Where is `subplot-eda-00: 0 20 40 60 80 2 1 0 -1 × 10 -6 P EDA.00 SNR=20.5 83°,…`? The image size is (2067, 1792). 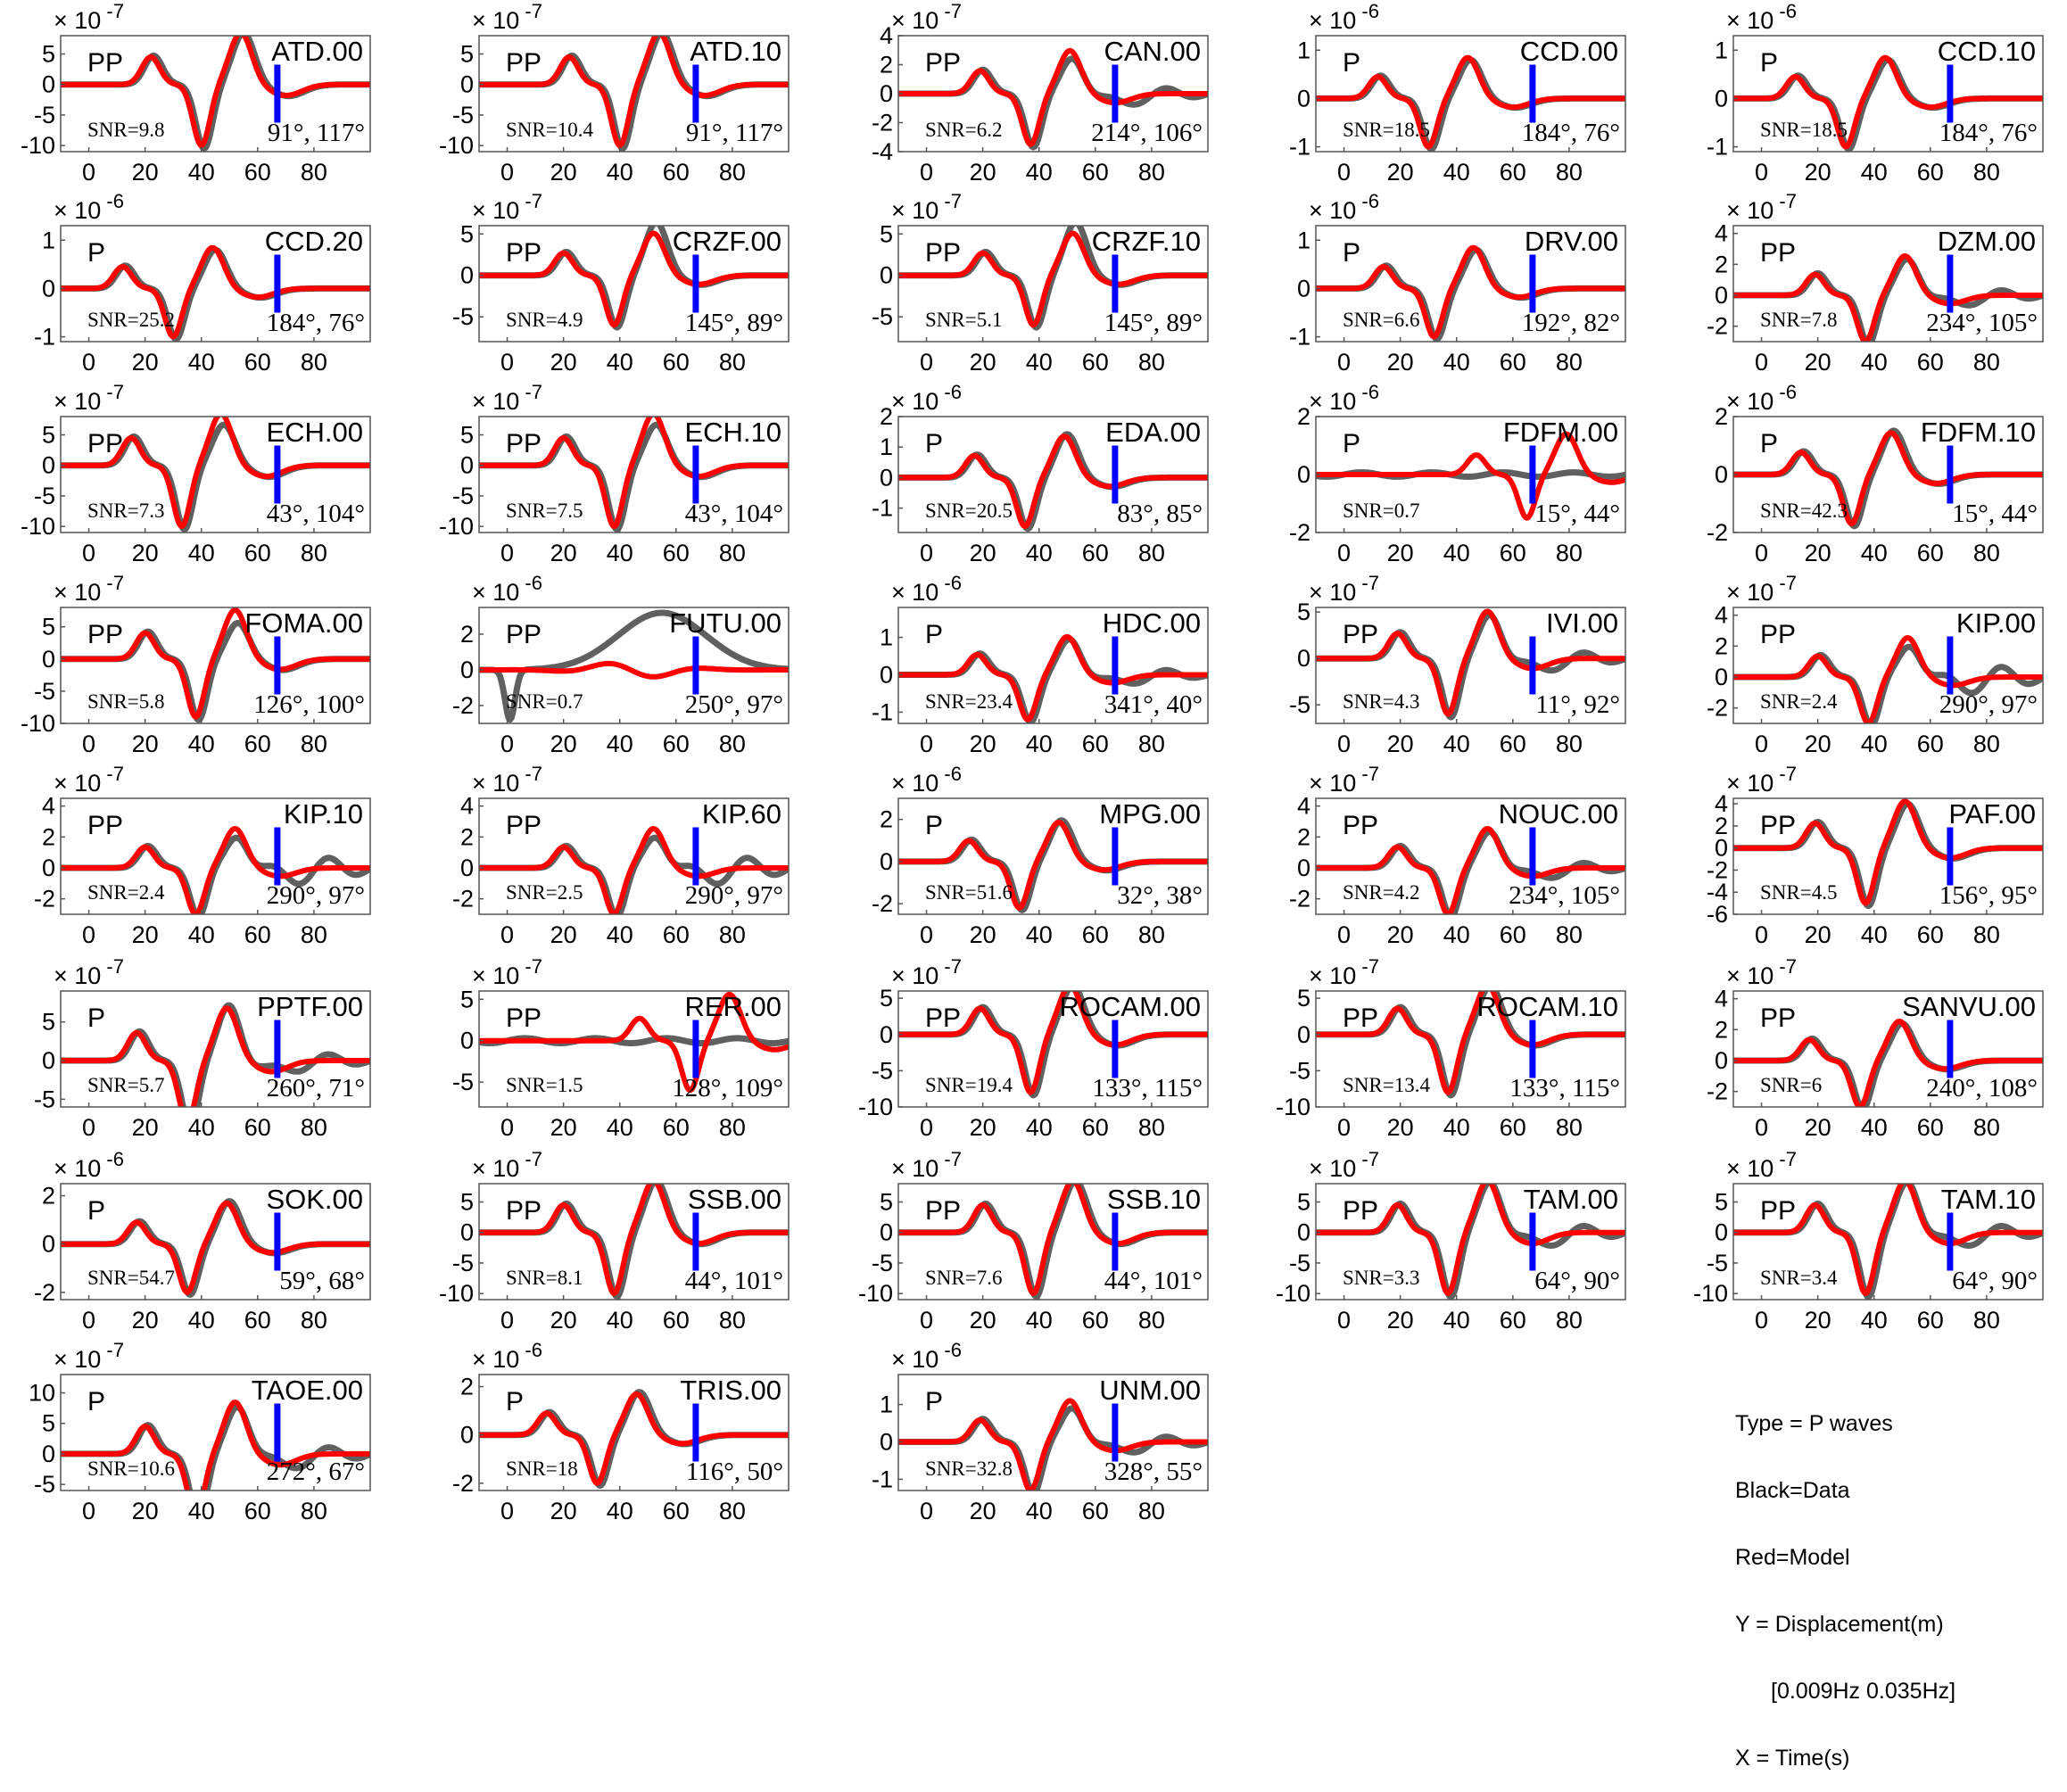
subplot-eda-00: 0 20 40 60 80 2 1 0 -1 × 10 -6 P EDA.00 SNR=20.5 83°,… is located at coordinates (1040, 473).